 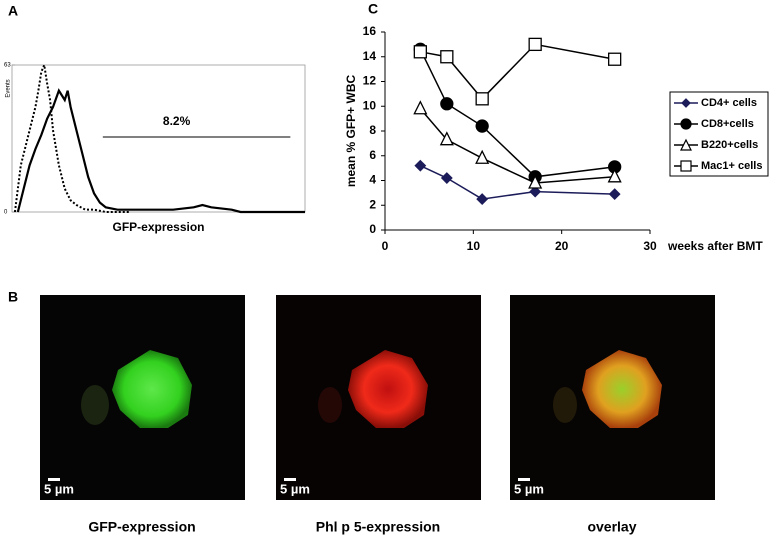 What do you see at coordinates (474, 246) in the screenshot?
I see `x-tick-label: 10` at bounding box center [474, 246].